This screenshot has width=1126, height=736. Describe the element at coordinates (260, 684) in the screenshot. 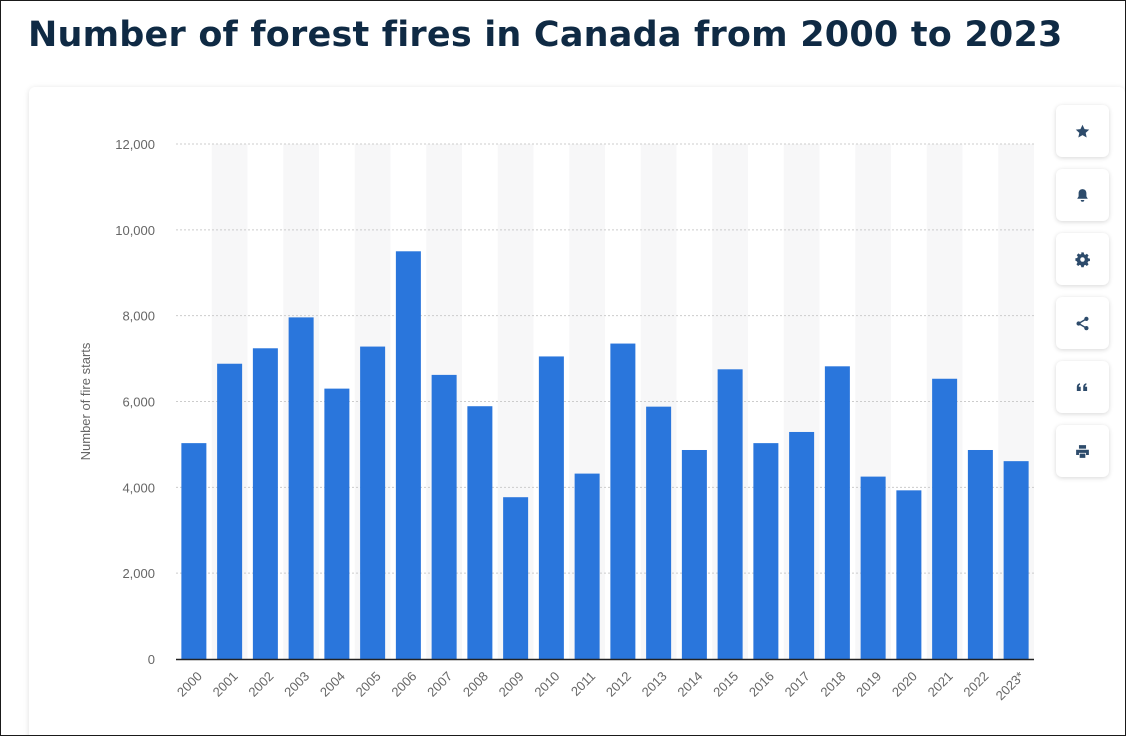

I see `x-tick-label: 2002` at that location.